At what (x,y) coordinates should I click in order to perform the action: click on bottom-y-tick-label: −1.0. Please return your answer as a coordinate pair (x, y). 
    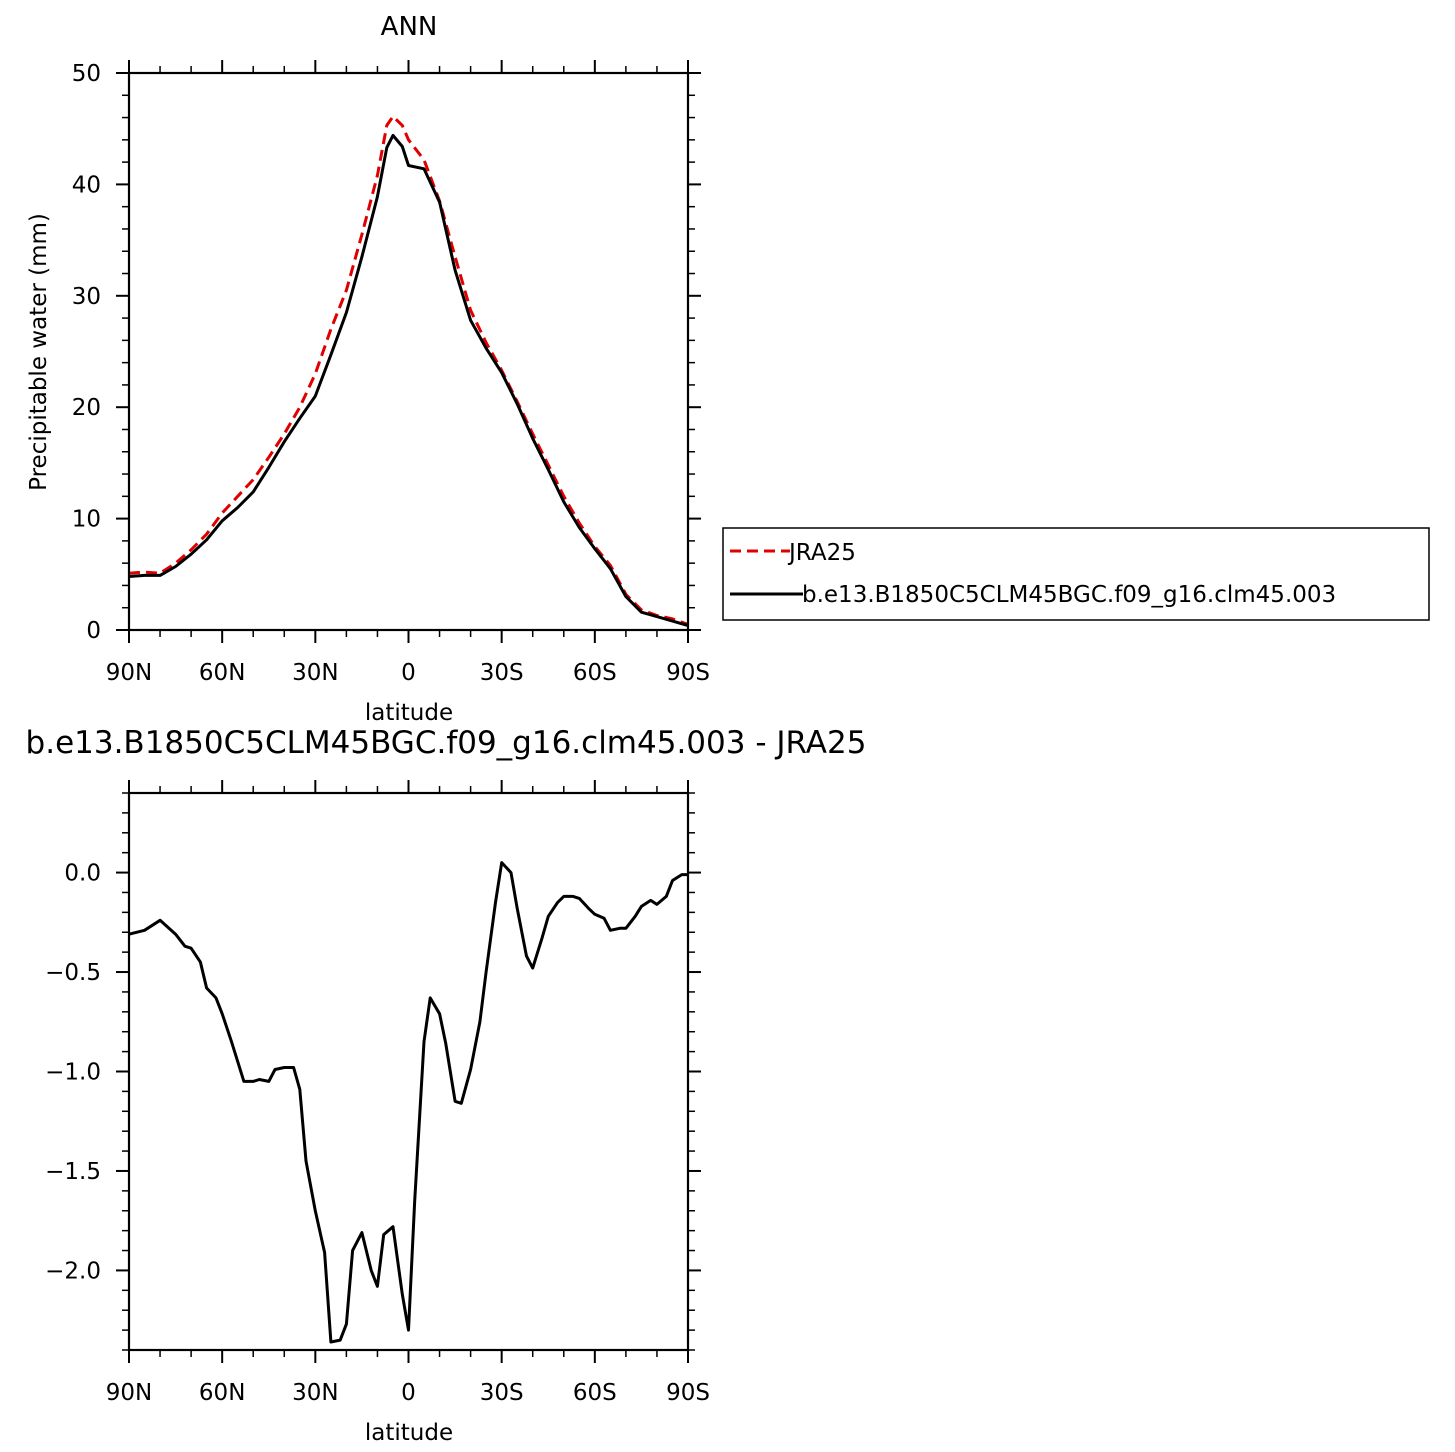
    Looking at the image, I should click on (73, 1073).